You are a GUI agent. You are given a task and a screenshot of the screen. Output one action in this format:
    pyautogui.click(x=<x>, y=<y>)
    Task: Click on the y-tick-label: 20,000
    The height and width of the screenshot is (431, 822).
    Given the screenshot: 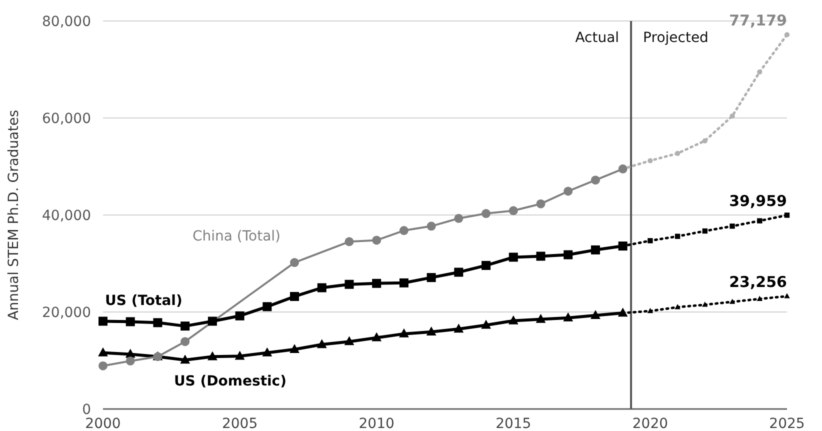 What is the action you would take?
    pyautogui.click(x=66, y=313)
    